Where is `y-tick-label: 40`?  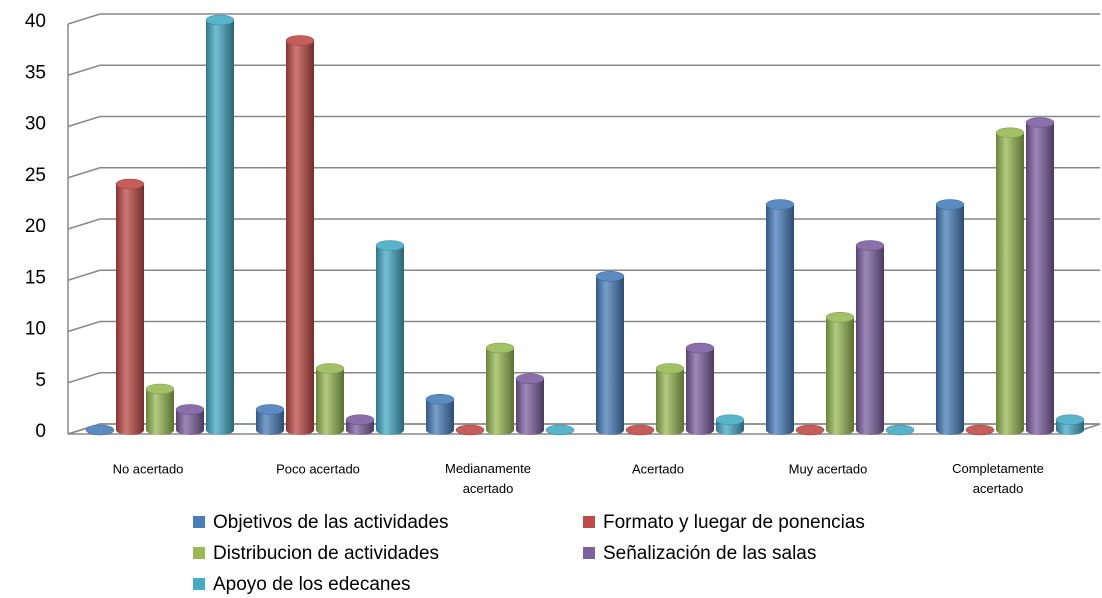 y-tick-label: 40 is located at coordinates (35, 21).